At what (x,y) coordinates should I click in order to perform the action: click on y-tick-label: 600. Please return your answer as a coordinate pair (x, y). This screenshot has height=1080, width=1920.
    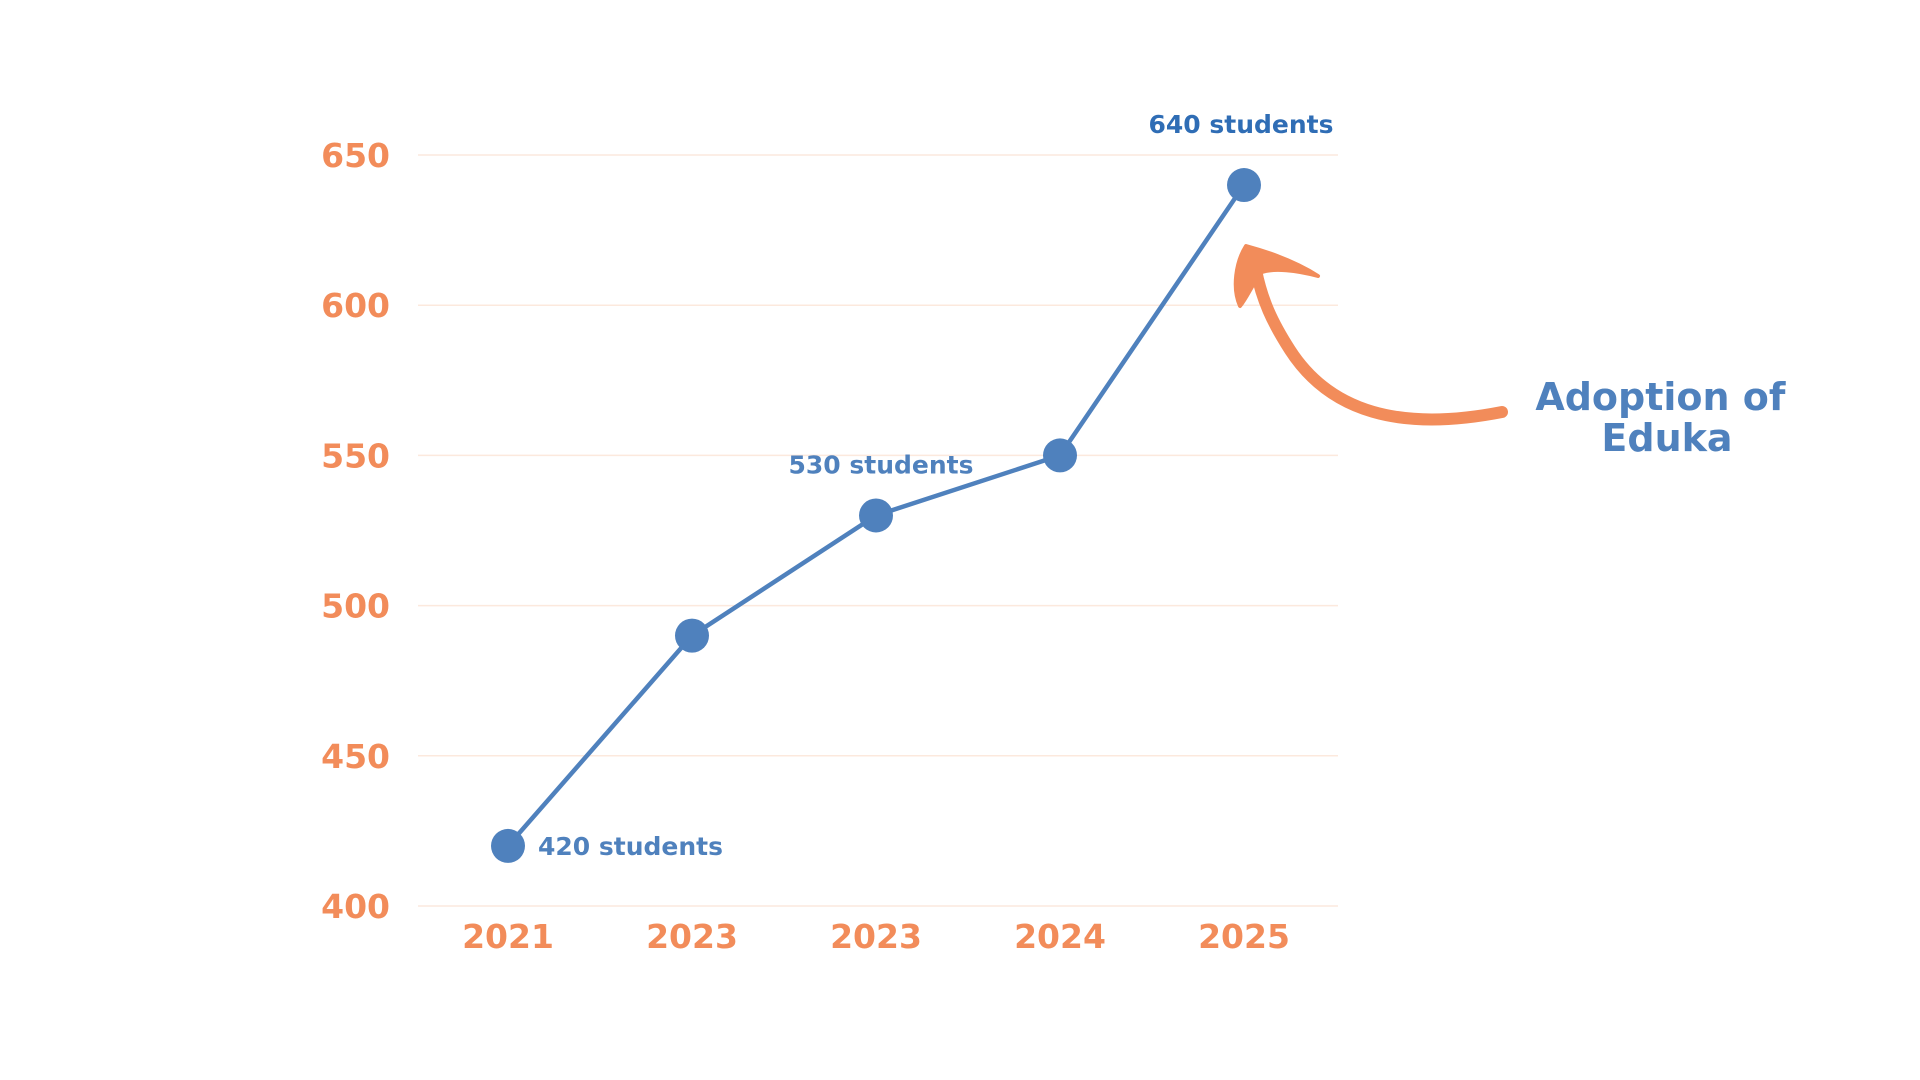
    Looking at the image, I should click on (355, 305).